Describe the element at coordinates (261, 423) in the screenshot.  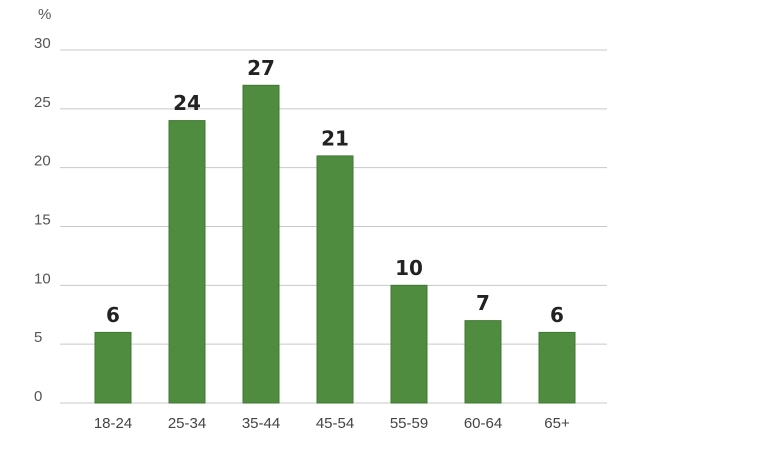
I see `x-tick-label: 35-44` at that location.